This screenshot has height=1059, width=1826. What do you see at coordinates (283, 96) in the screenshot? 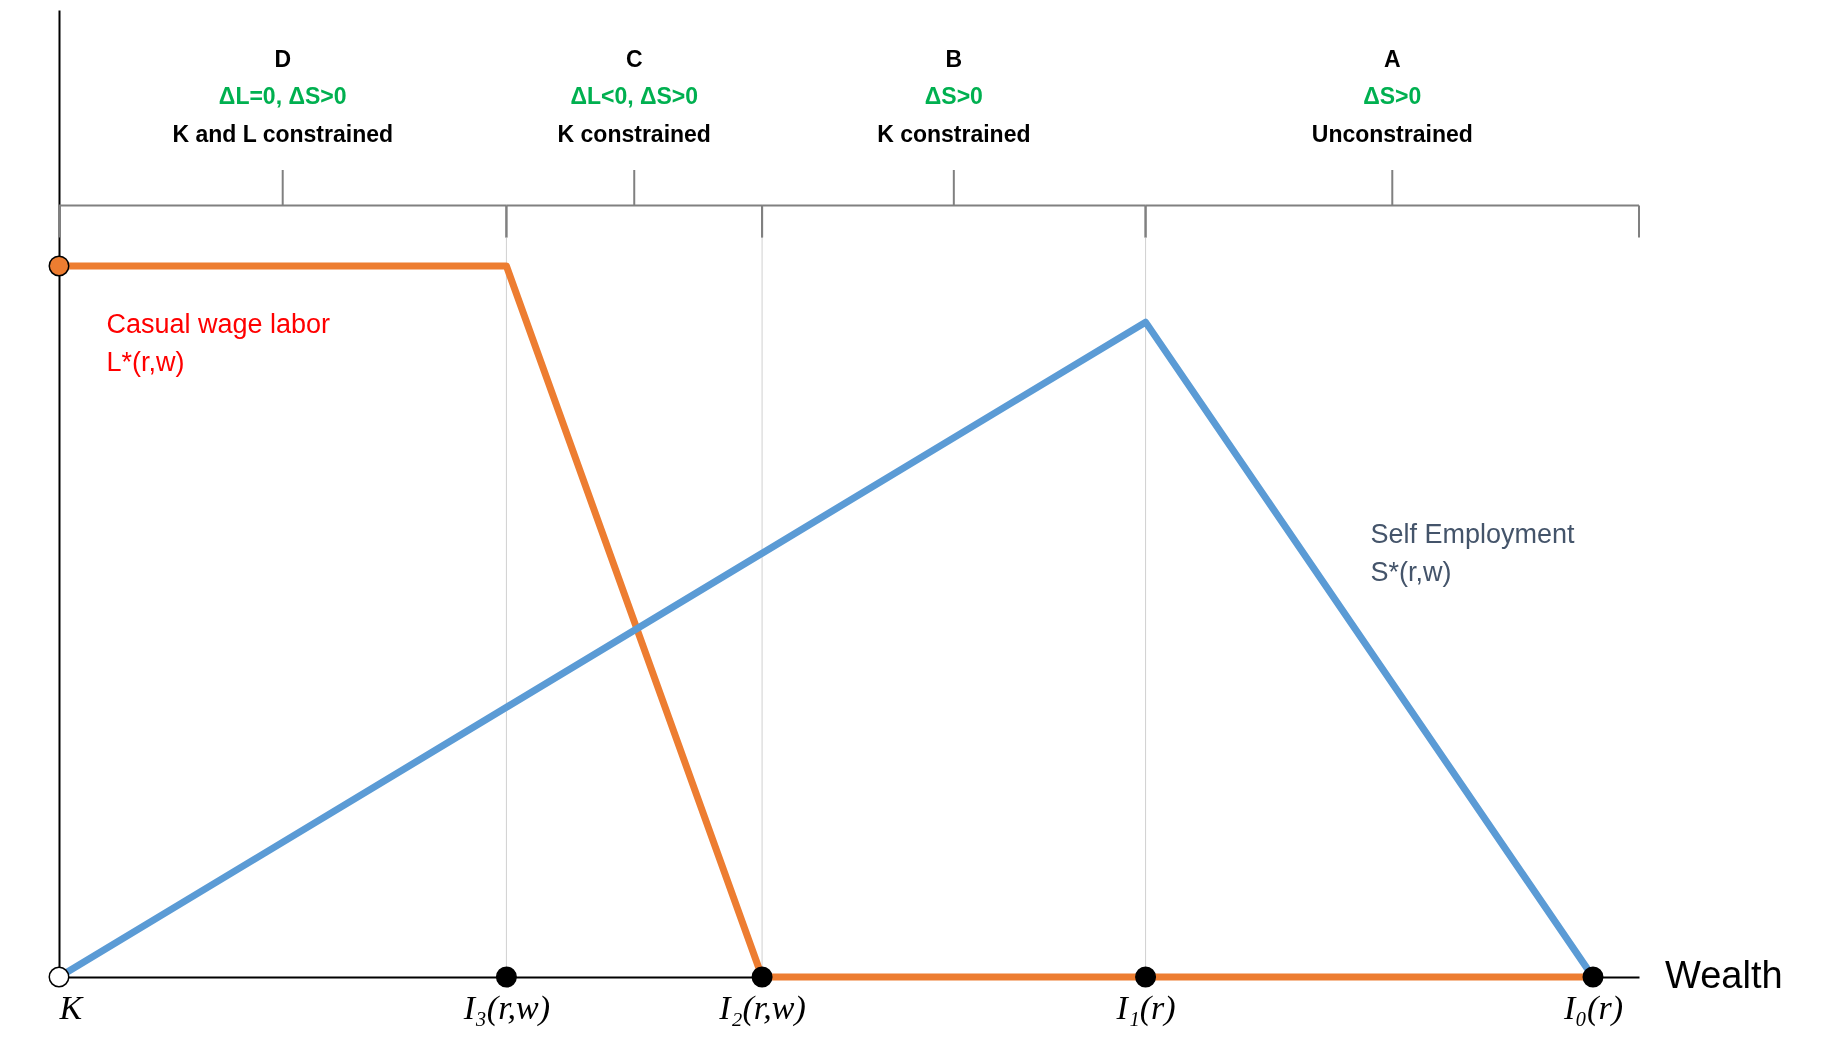
I see `text: D ΔL=0, ΔS>0 K and L constrained` at bounding box center [283, 96].